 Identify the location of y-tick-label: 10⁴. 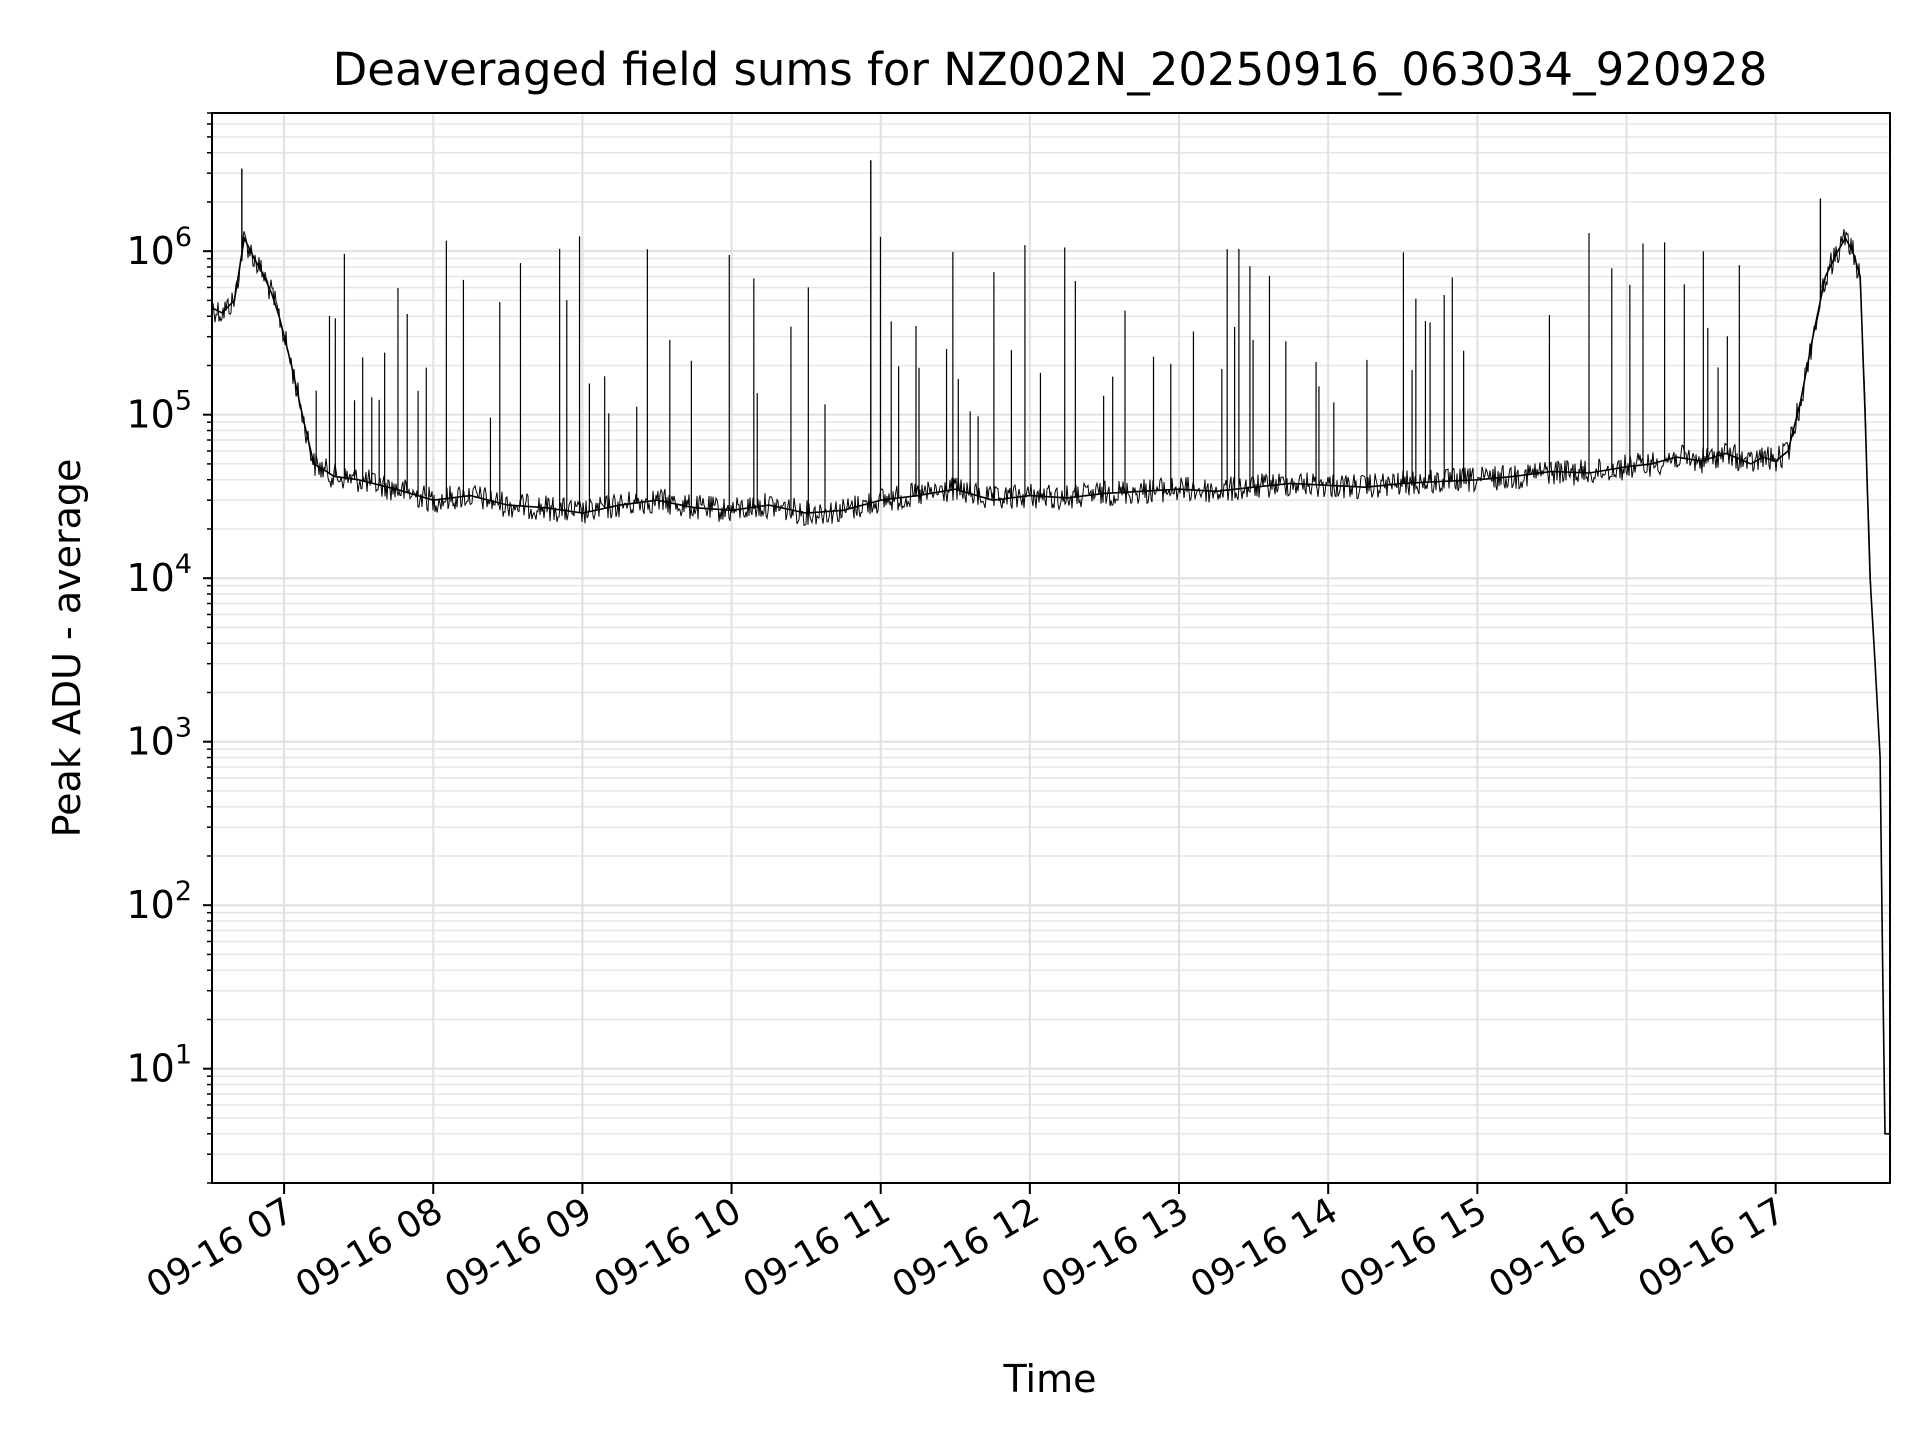
(159, 574).